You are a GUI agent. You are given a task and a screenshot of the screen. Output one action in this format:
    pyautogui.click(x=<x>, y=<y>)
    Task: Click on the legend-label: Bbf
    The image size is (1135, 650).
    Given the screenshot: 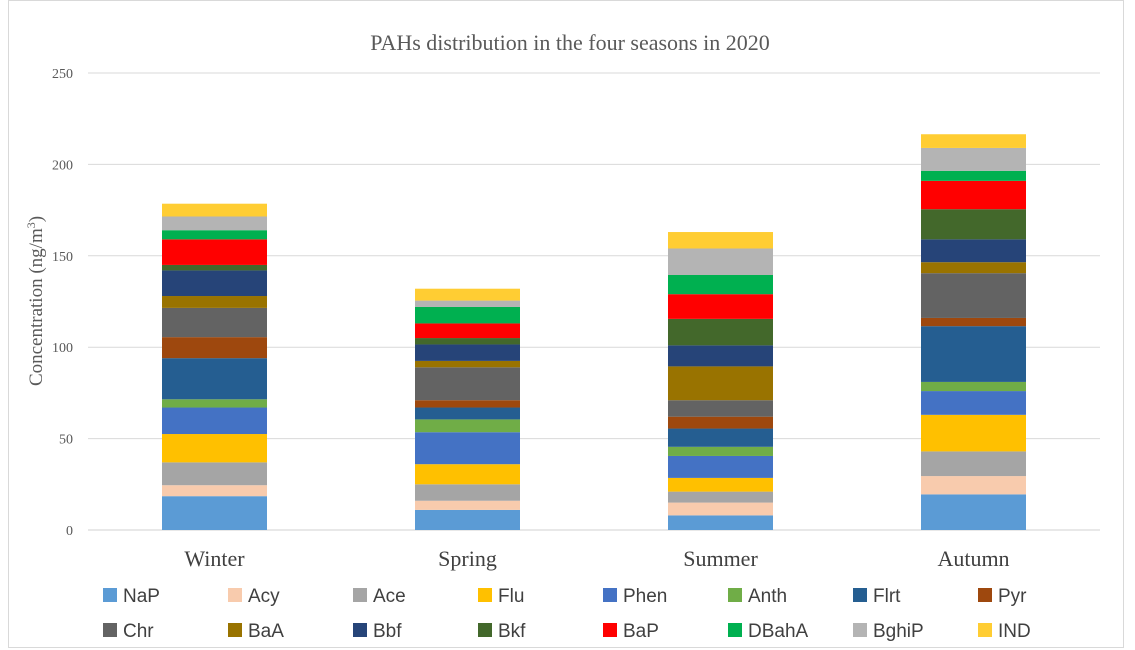 What is the action you would take?
    pyautogui.click(x=387, y=631)
    